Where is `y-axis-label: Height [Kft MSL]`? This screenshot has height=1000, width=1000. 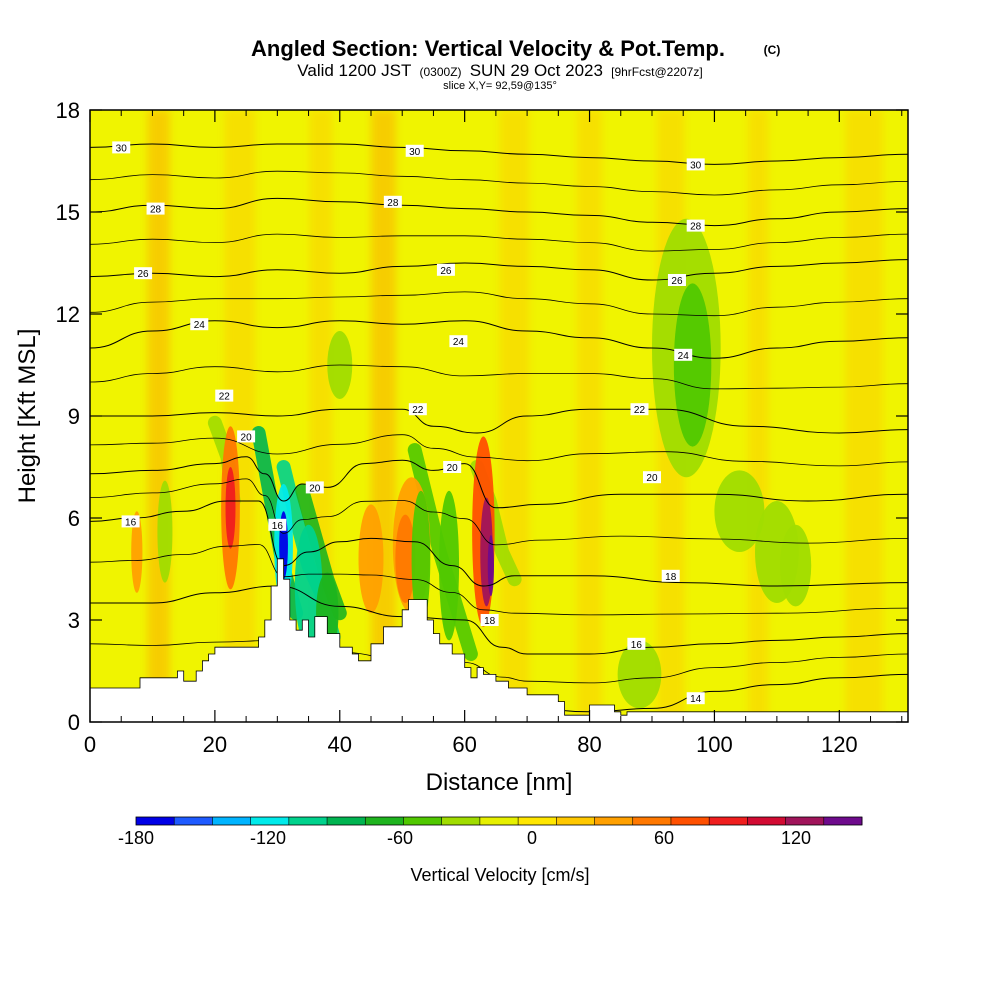
y-axis-label: Height [Kft MSL] is located at coordinates (27, 416).